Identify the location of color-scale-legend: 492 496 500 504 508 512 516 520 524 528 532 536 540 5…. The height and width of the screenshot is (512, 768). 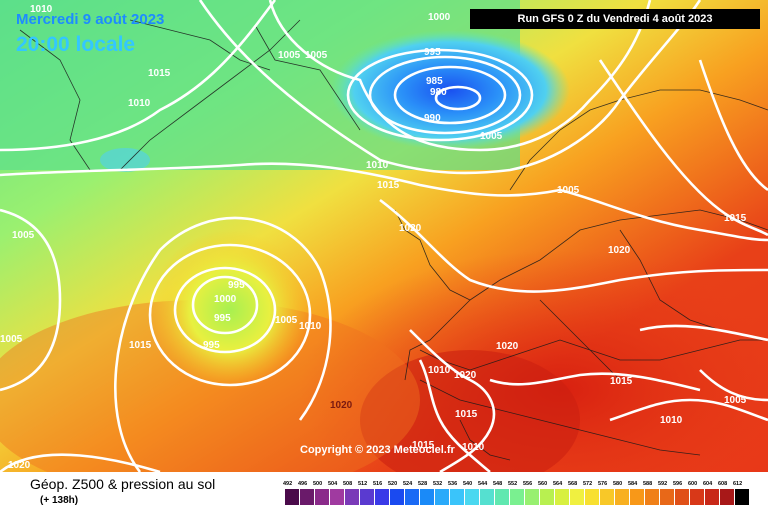
(516, 493).